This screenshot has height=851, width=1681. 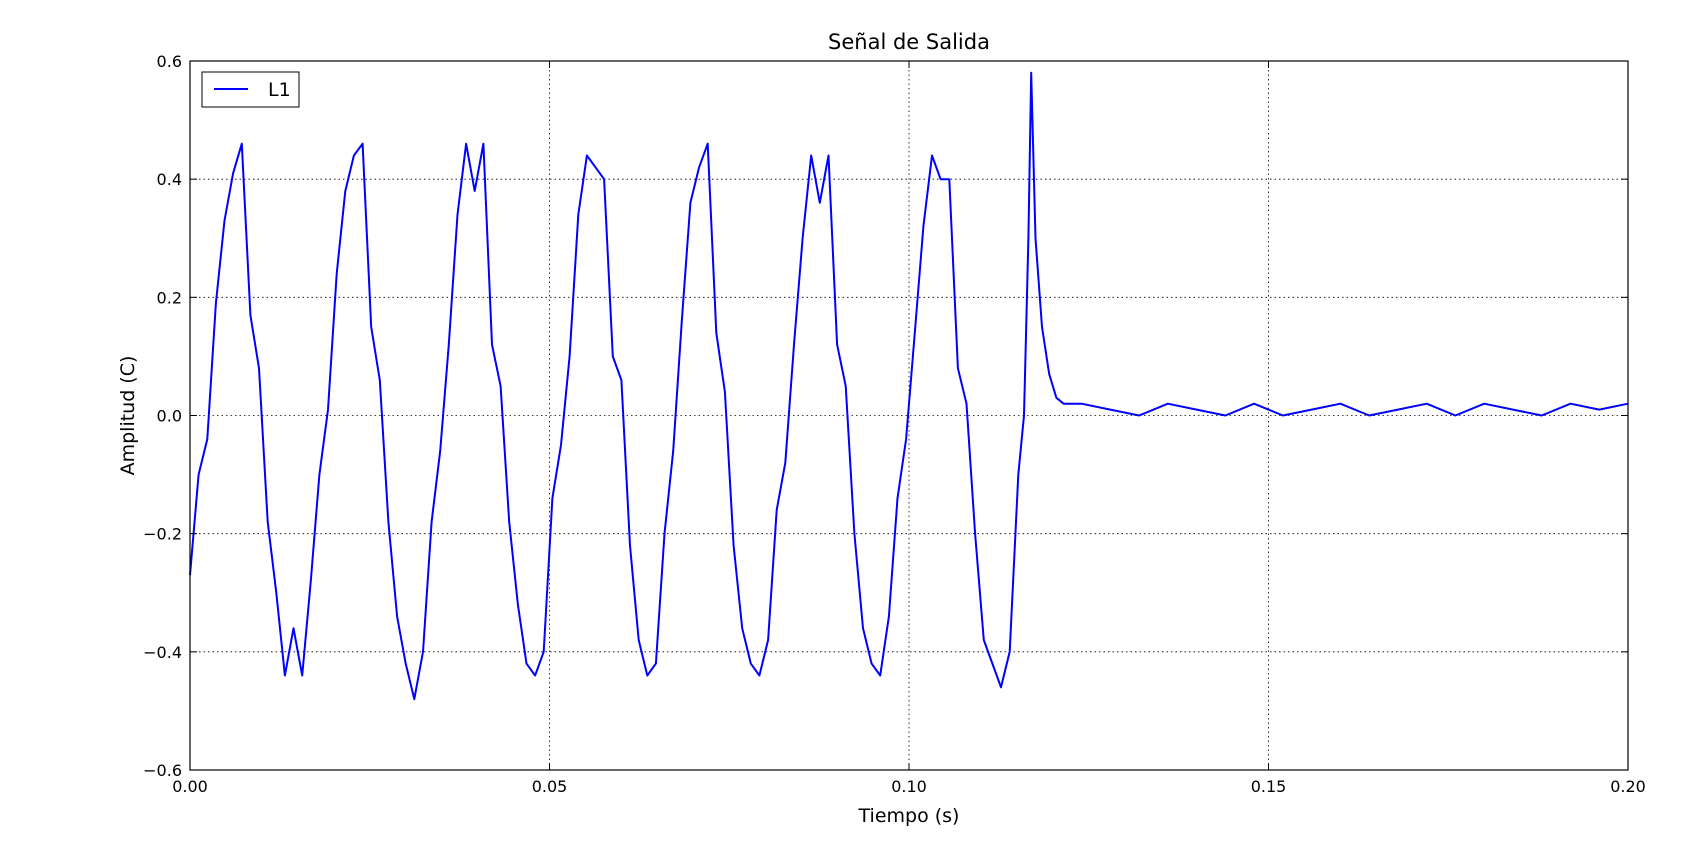 I want to click on chart-title: Señal de Salida, so click(x=909, y=42).